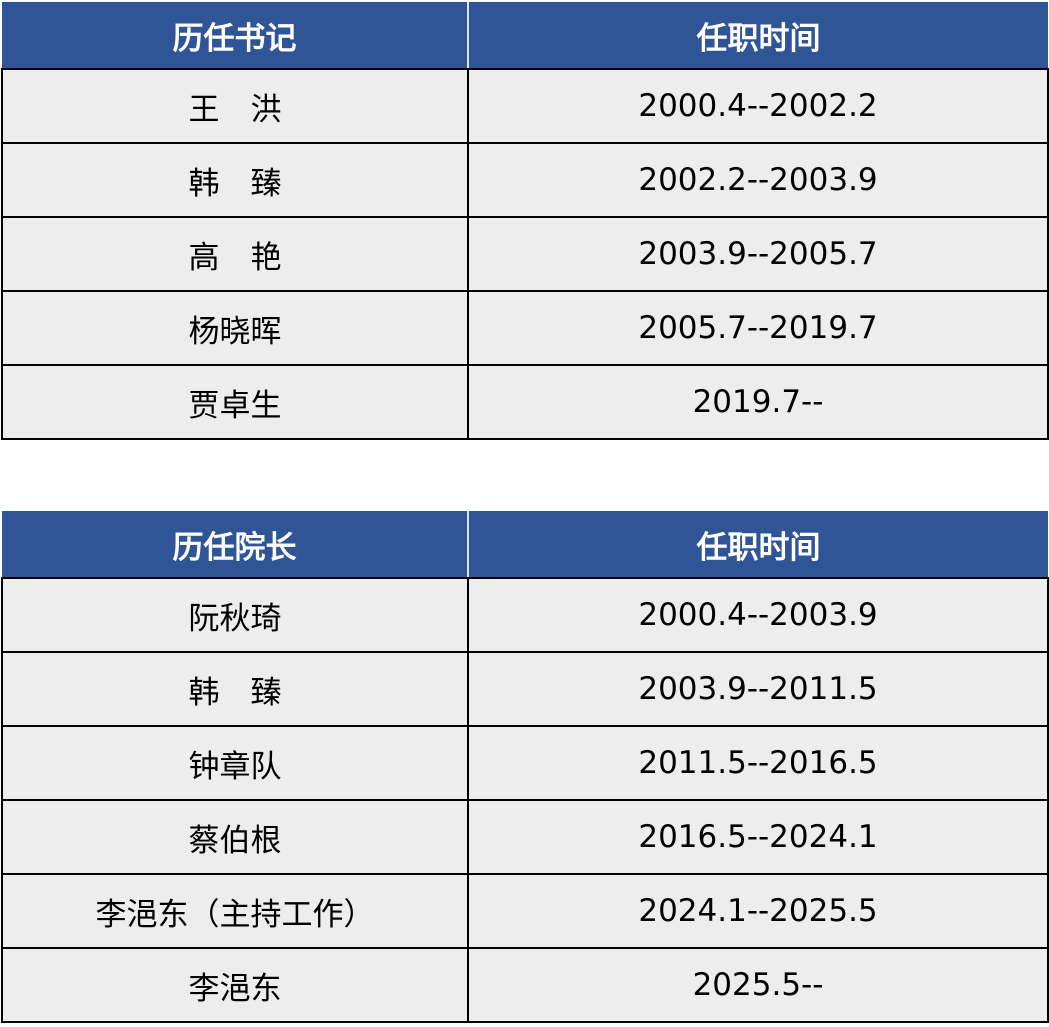  I want to click on table-row: 蔡伯根 2016.5--2024.1, so click(525, 837).